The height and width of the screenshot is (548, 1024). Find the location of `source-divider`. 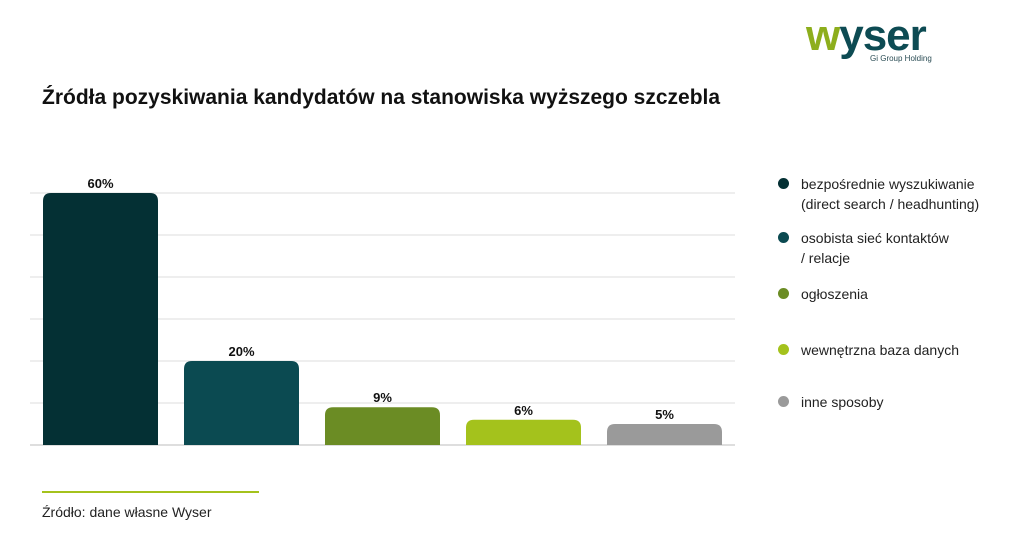

source-divider is located at coordinates (150, 492).